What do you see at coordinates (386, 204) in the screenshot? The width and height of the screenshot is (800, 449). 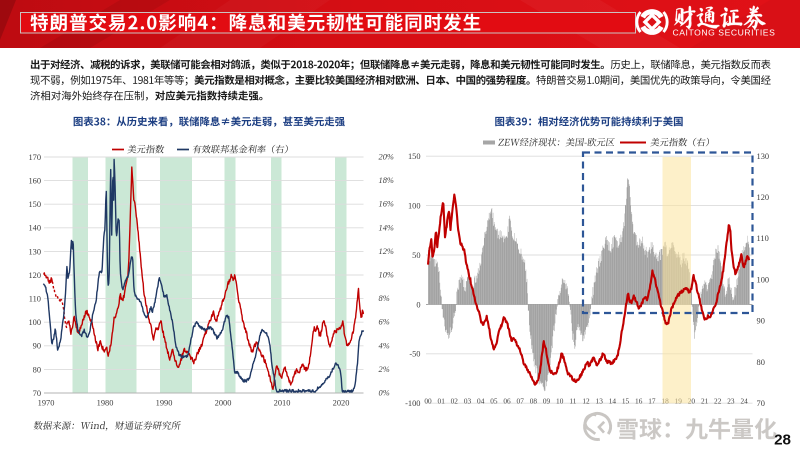 I see `svg-text: 16%` at bounding box center [386, 204].